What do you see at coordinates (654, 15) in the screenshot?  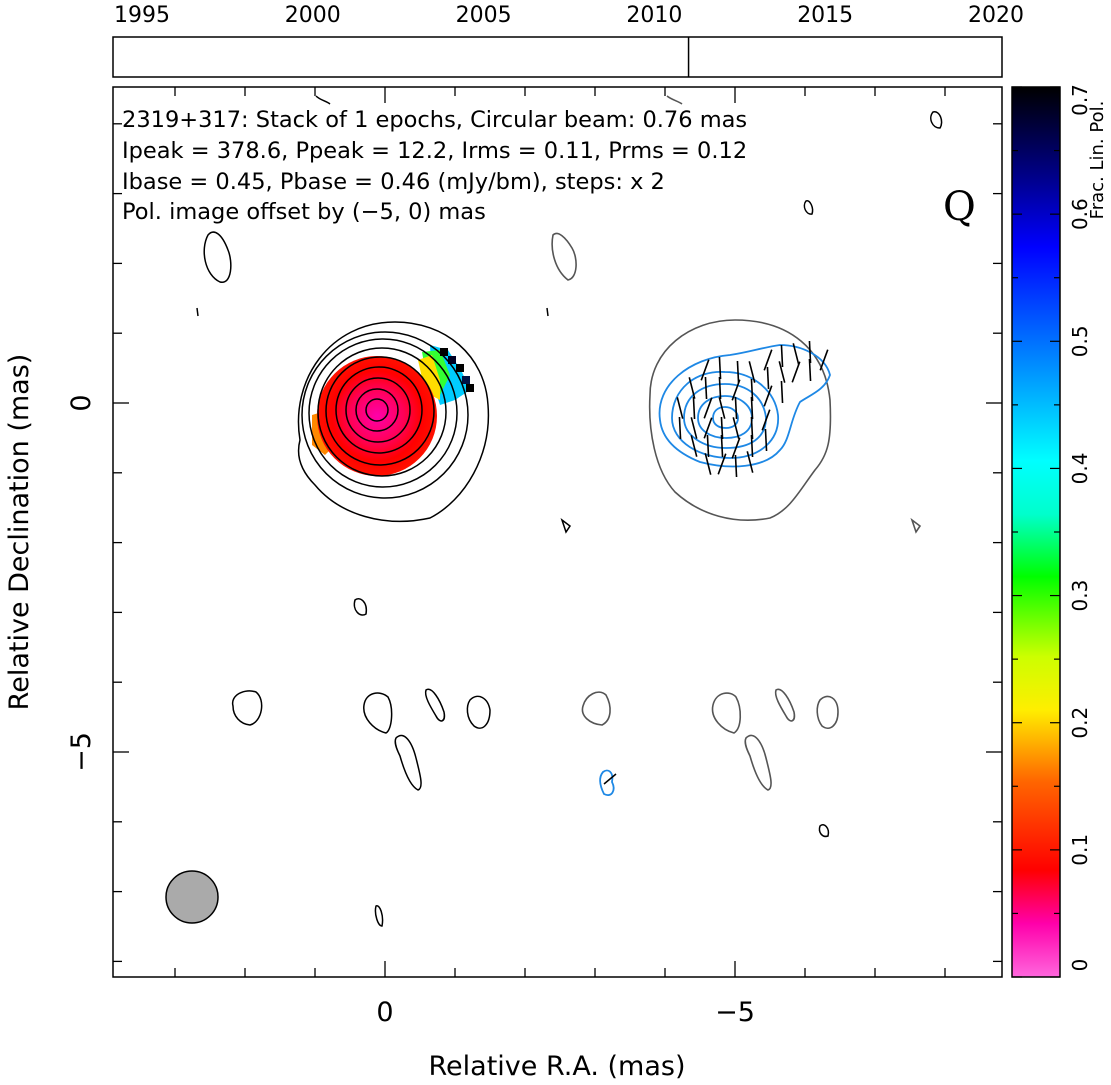 I see `timeline-year-label: 2010` at bounding box center [654, 15].